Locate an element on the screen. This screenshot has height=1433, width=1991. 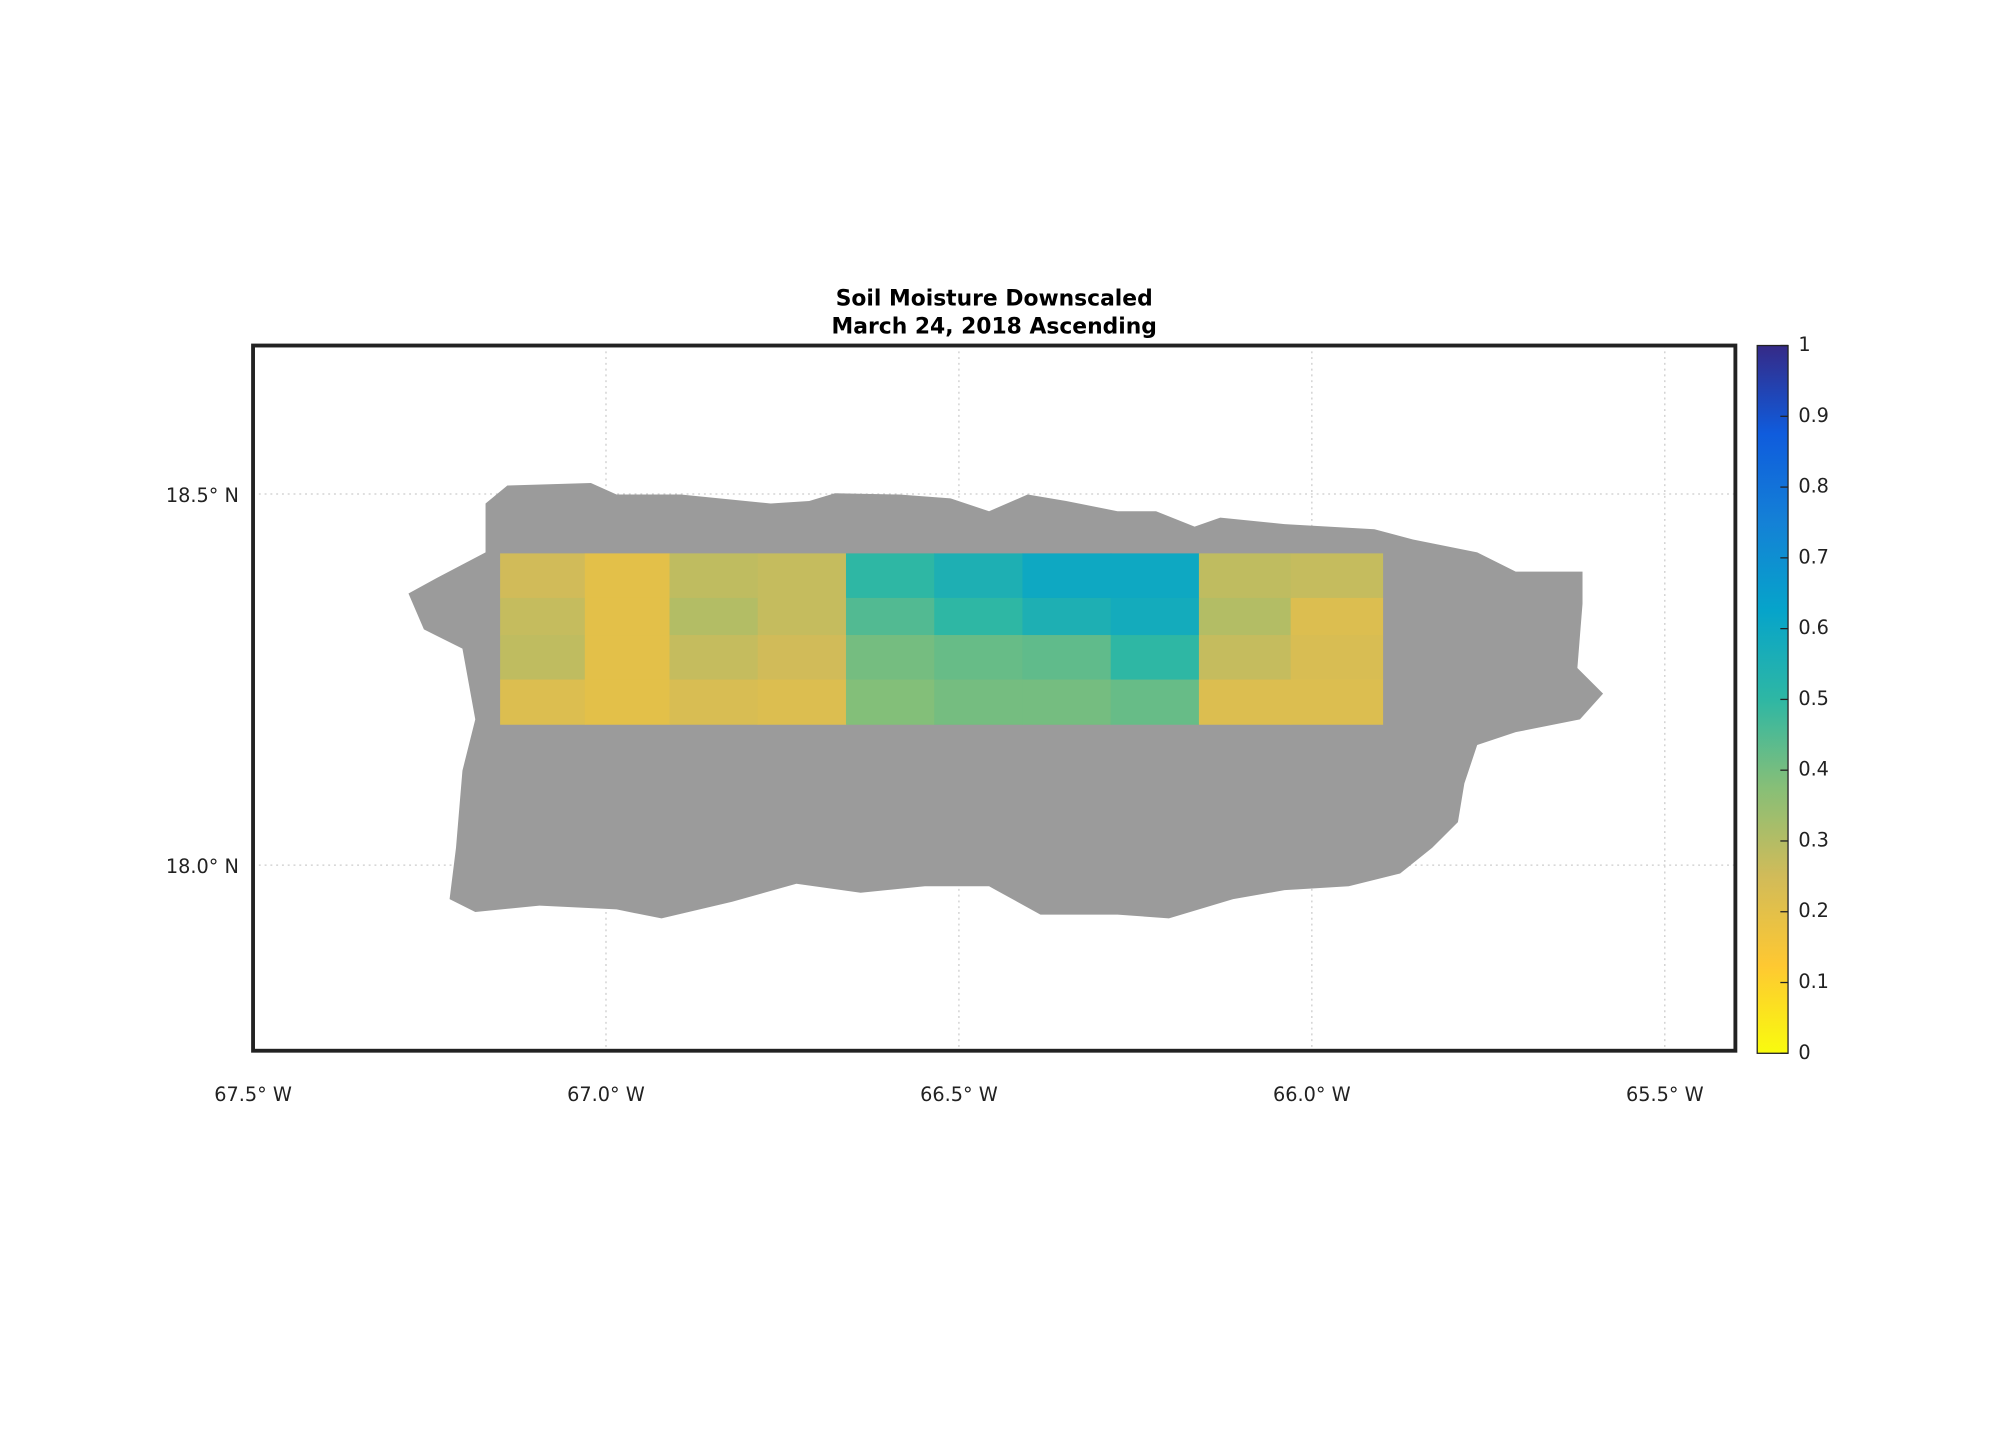
colorbar-tick-label: 0.3 is located at coordinates (1813, 839).